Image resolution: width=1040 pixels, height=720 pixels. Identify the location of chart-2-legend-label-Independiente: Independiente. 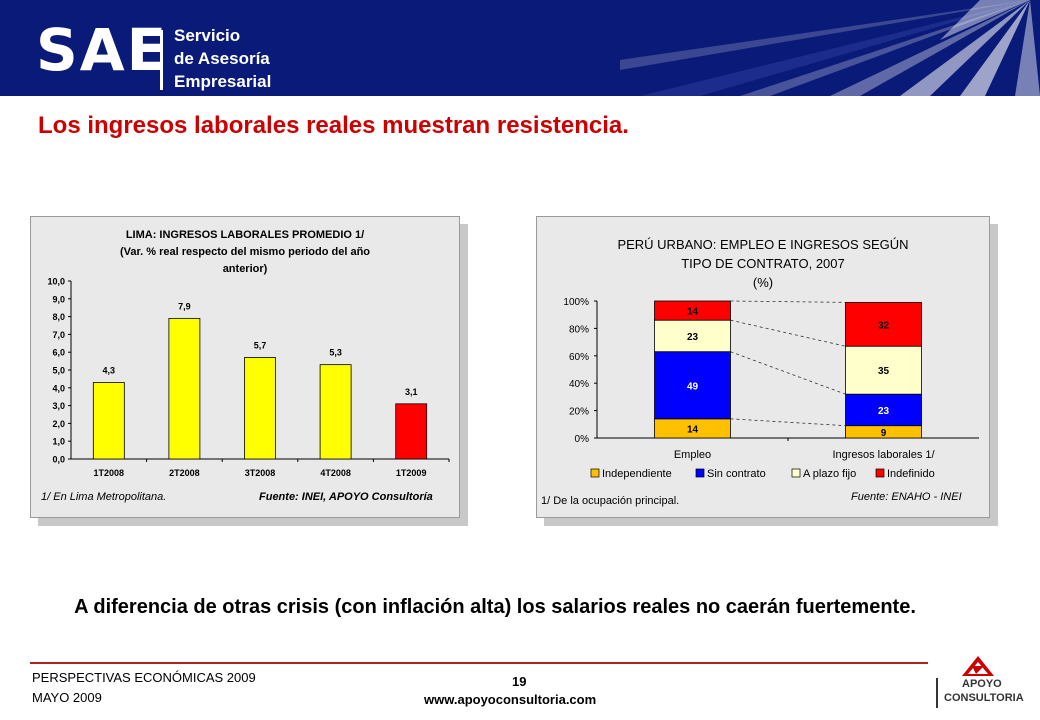
(637, 474).